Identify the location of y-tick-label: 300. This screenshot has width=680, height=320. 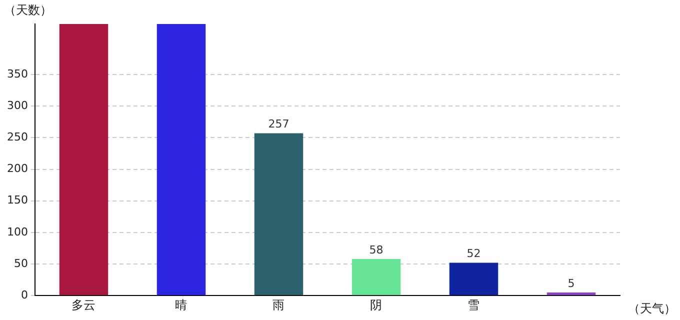
(17, 105).